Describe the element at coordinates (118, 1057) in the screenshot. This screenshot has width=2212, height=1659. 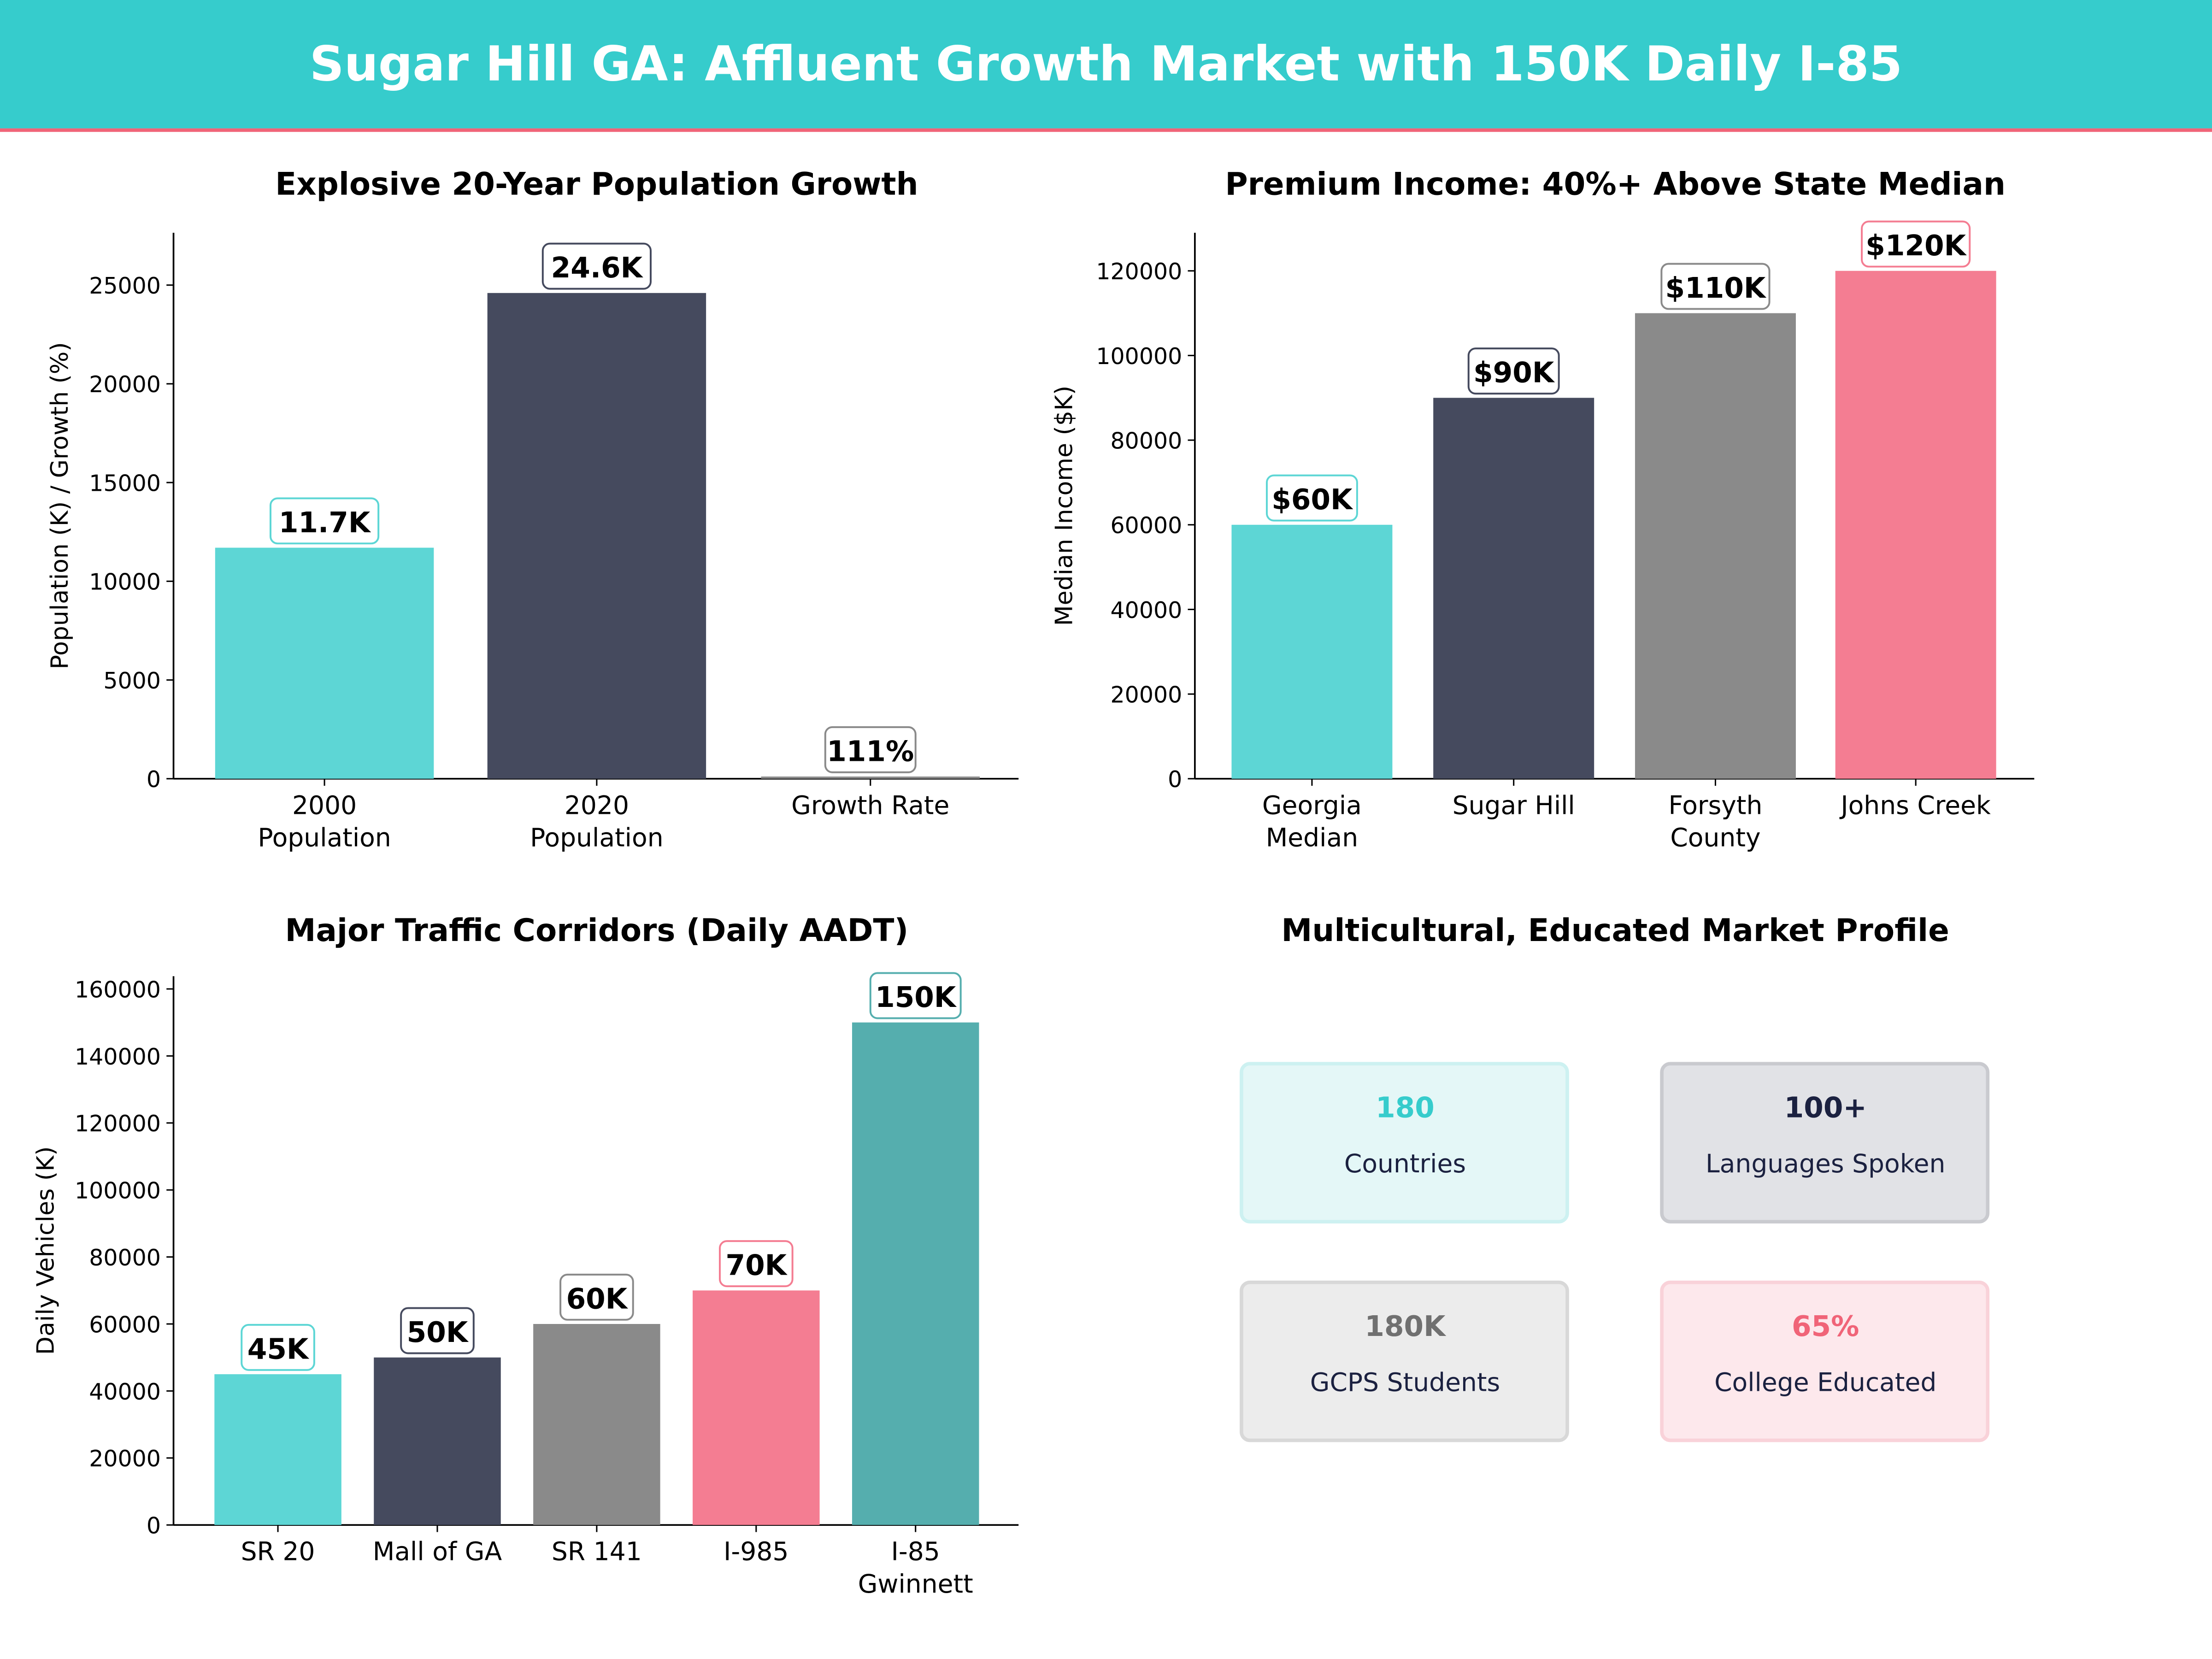
I see `y-tick-label: 140000` at that location.